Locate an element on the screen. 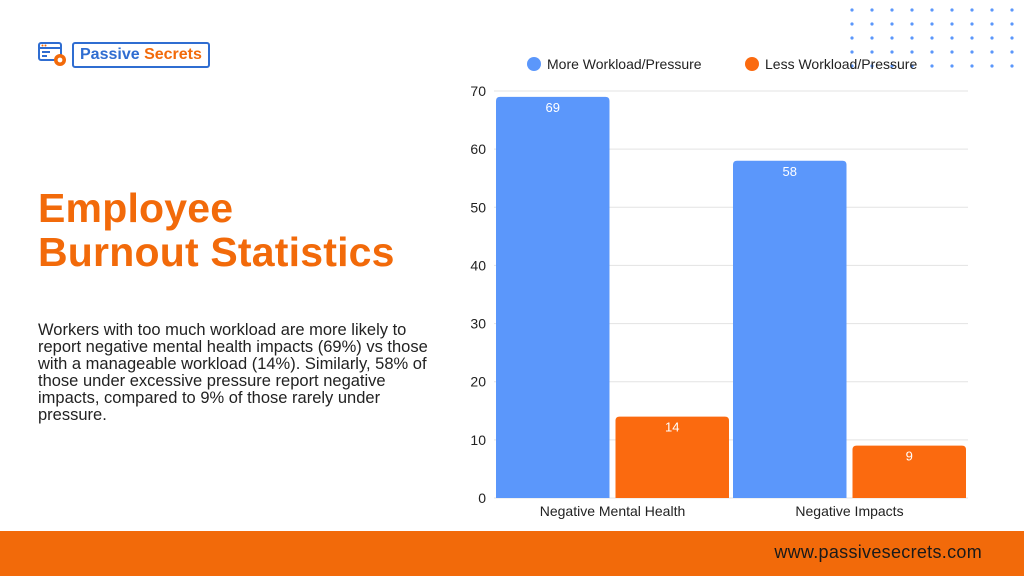 The image size is (1024, 576). page-title-line1: Employee is located at coordinates (136, 208).